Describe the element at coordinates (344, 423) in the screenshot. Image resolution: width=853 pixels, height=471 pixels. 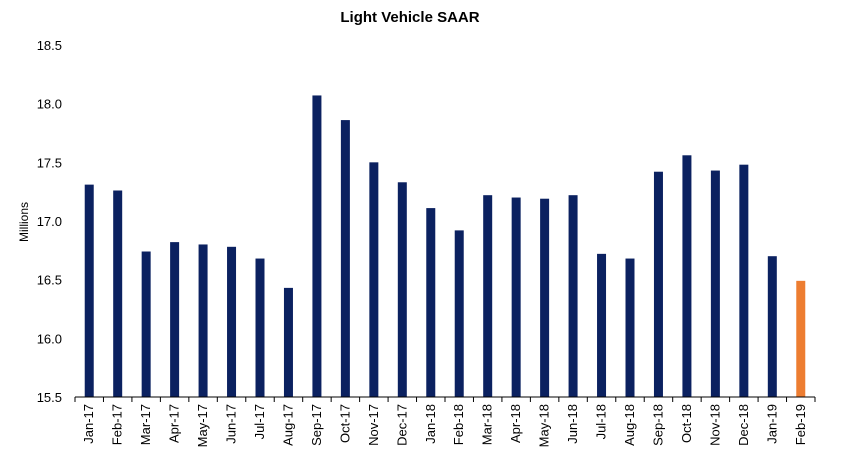
I see `x-tick-label: Oct-17` at that location.